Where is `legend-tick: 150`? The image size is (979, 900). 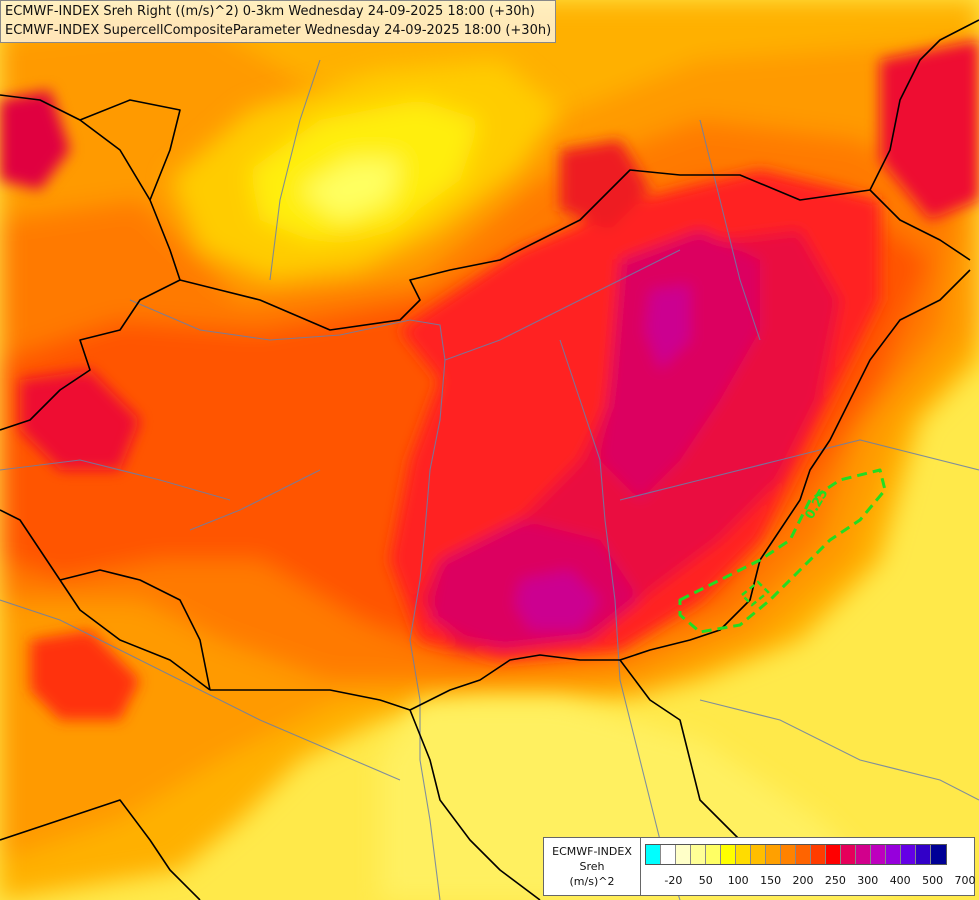 legend-tick: 150 is located at coordinates (771, 880).